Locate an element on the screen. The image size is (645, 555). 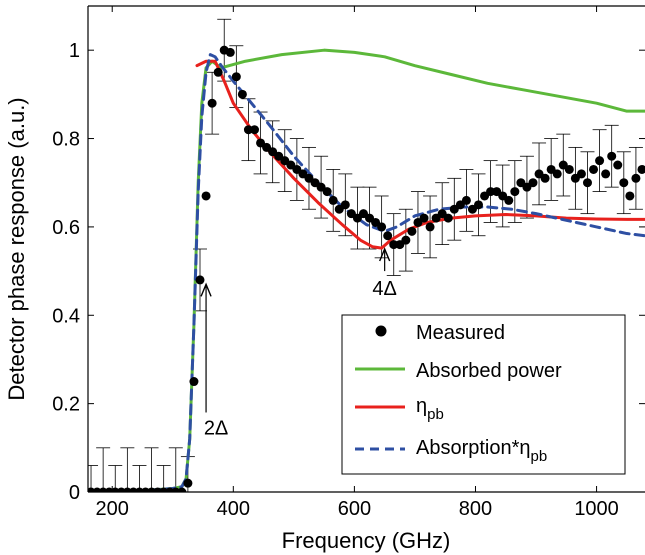
legend-marker-measured is located at coordinates (381, 331).